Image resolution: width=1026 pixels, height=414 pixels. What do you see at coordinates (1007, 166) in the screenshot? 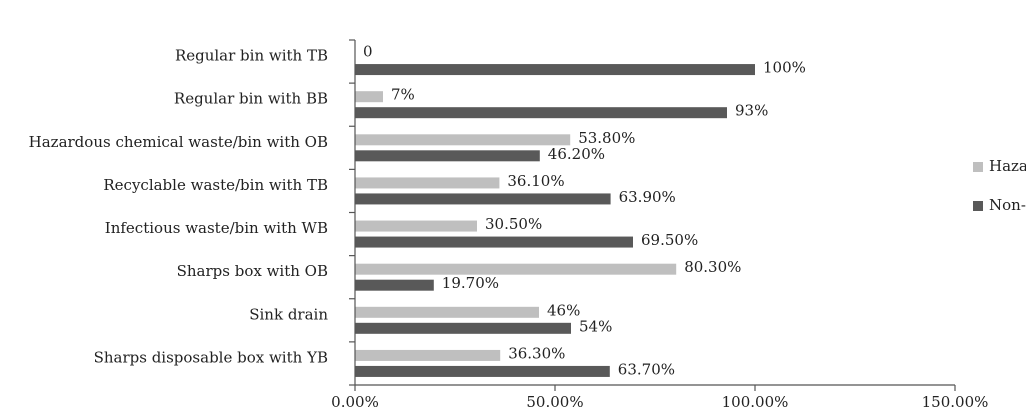
I see `legend-label: Hazardous` at bounding box center [1007, 166].